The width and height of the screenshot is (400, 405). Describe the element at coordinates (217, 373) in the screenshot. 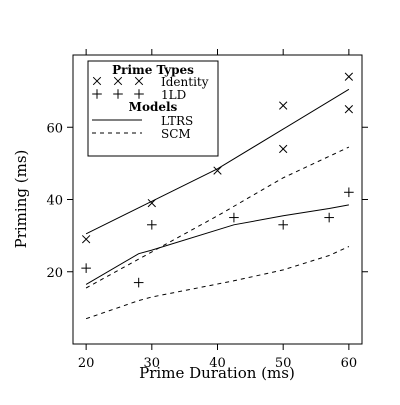

I see `x-axis-title: Prime Duration (ms)` at that location.